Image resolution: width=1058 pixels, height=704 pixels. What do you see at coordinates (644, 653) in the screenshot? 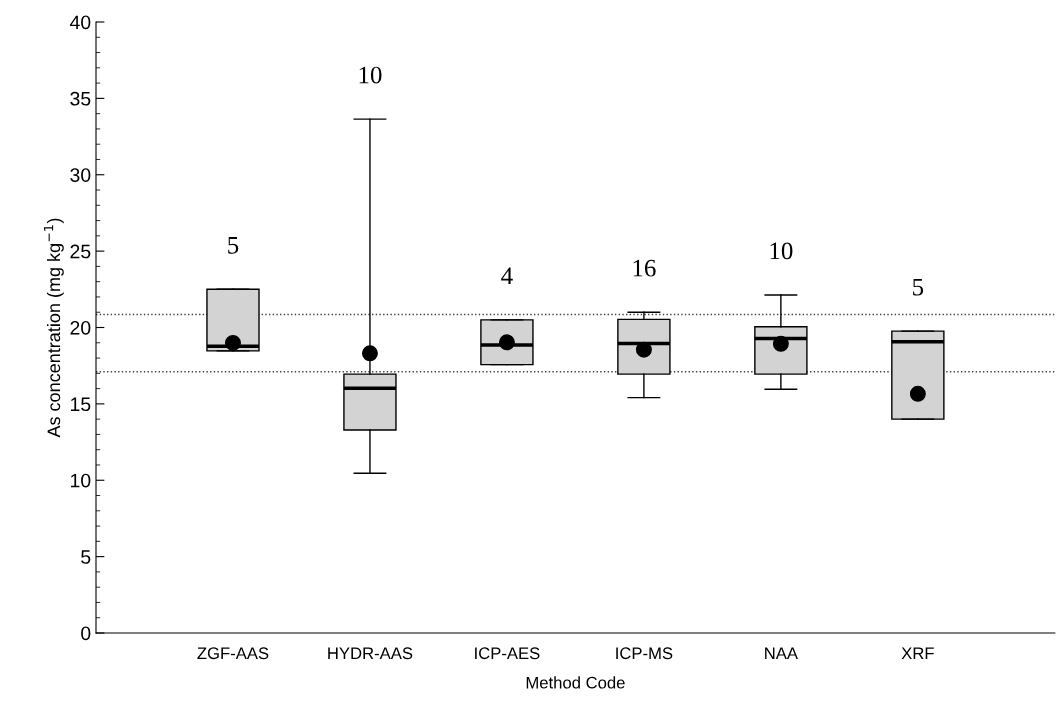
I see `x-tick-label: ICP-MS` at bounding box center [644, 653].